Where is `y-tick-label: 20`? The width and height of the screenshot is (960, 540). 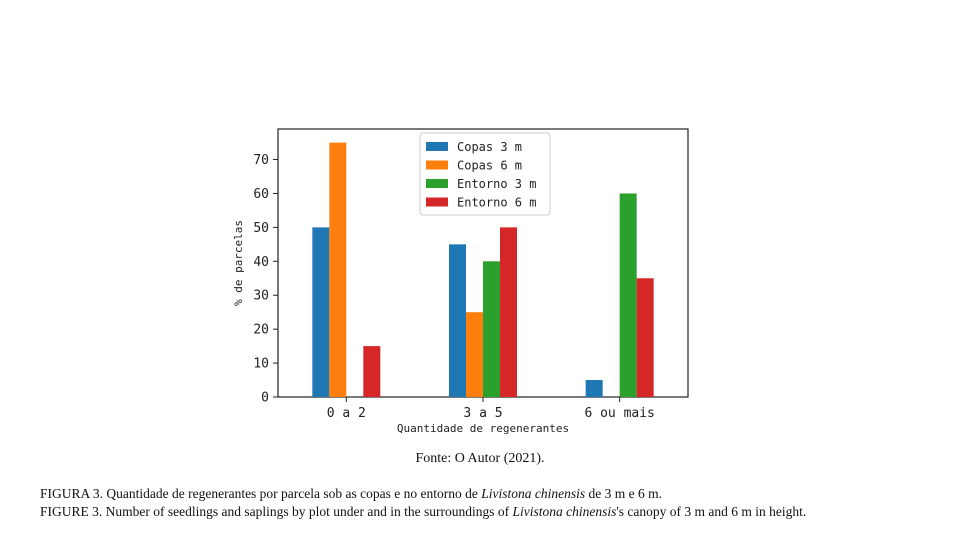 y-tick-label: 20 is located at coordinates (261, 330).